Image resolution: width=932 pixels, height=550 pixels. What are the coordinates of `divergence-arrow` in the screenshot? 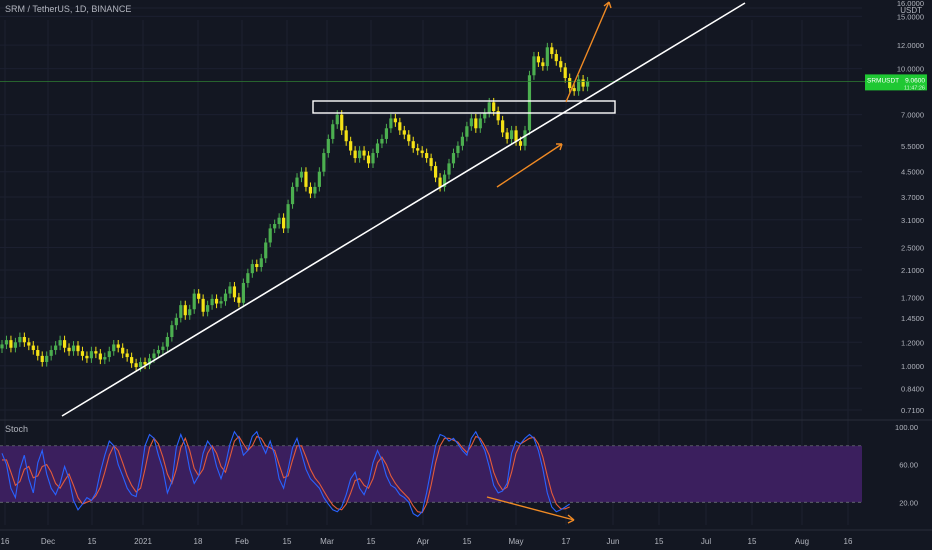 It's located at (530, 508).